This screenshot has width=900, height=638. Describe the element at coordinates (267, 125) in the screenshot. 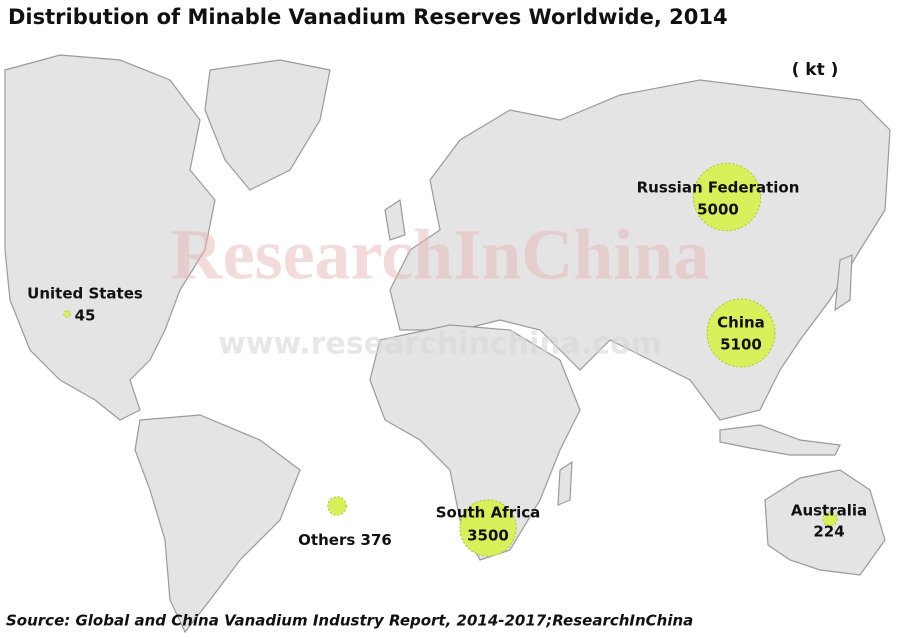

I see `greenland` at that location.